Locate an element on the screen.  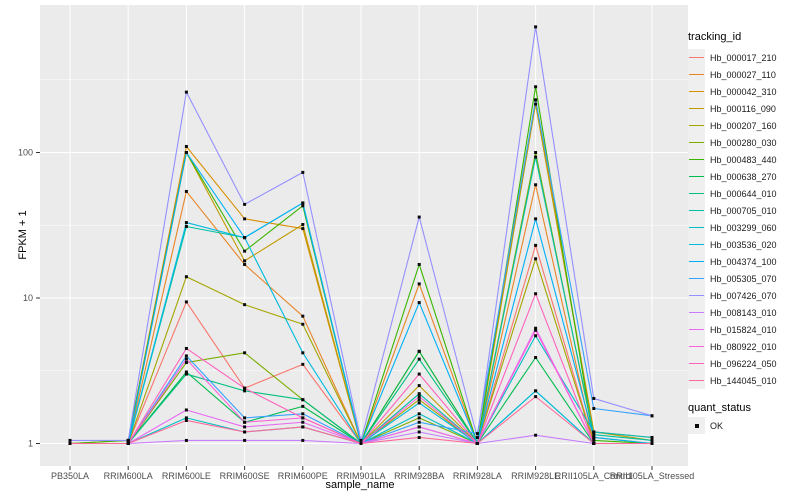
legend-item-Hb_004374_100: Hb_004374_100 is located at coordinates (743, 261).